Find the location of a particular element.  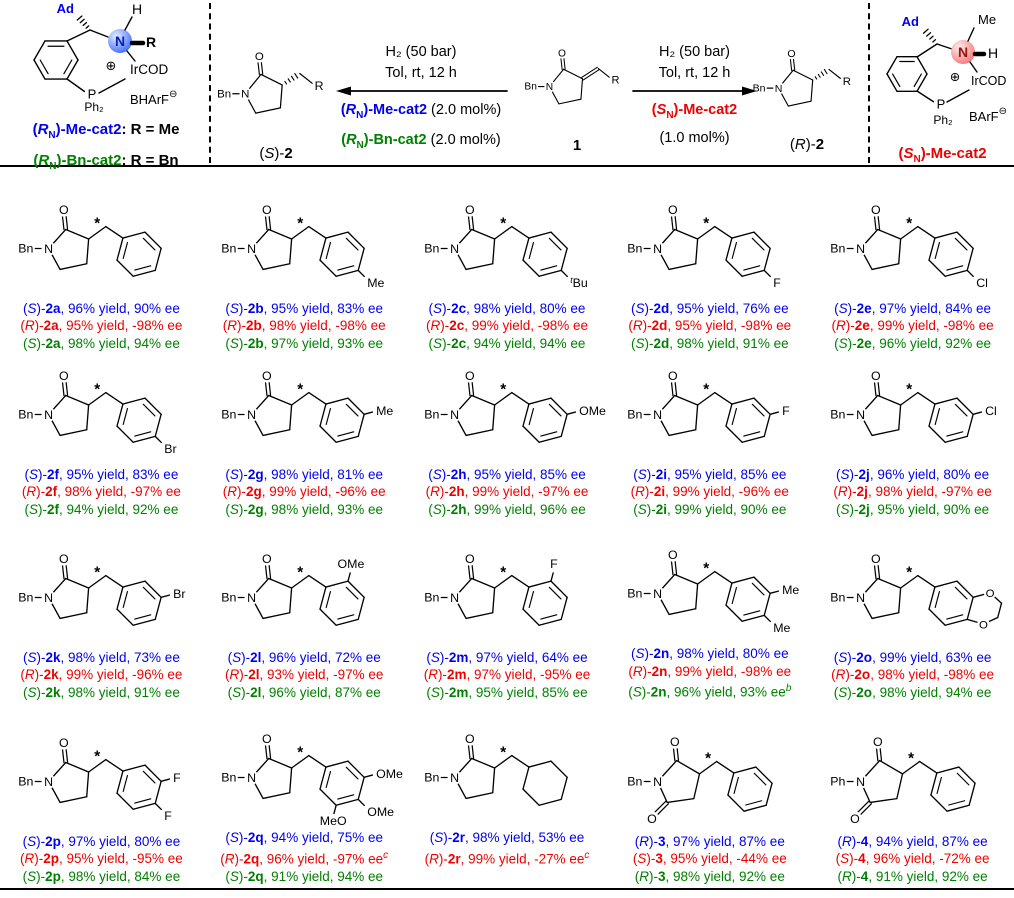

result-line: (S)-2k, 98% yield, 91% ee is located at coordinates (101, 692).